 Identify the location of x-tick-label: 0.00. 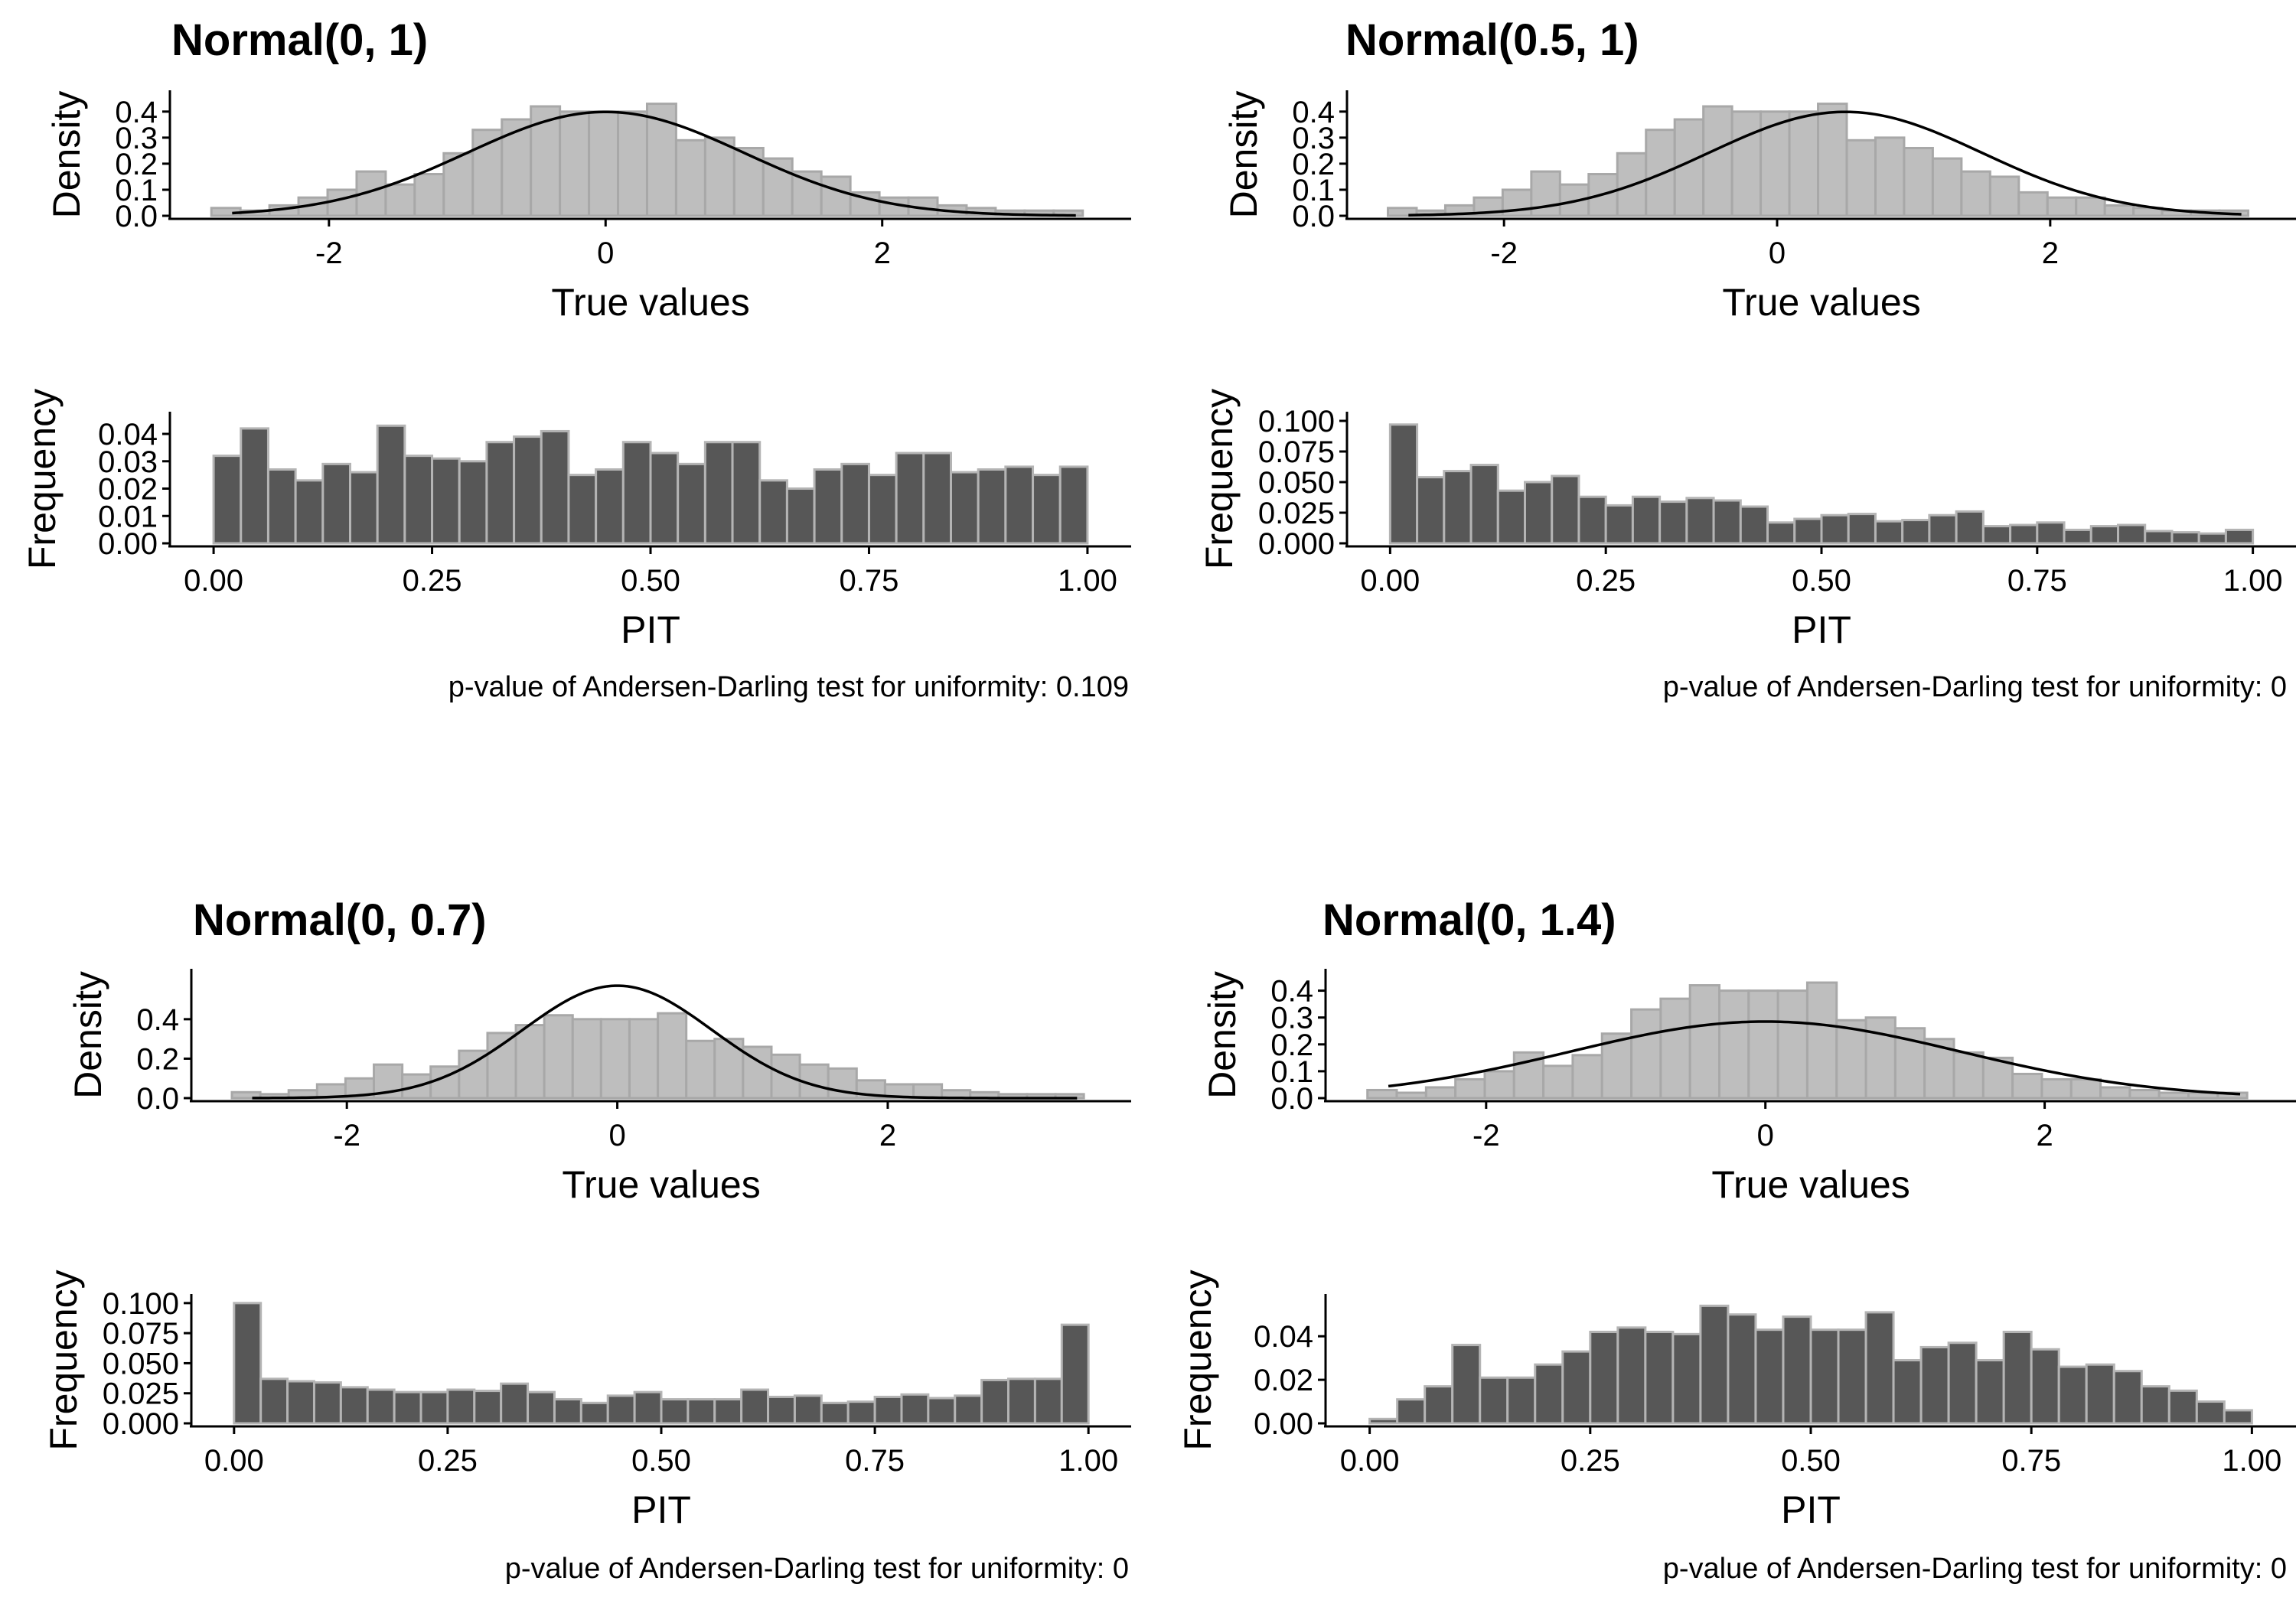
(234, 1461).